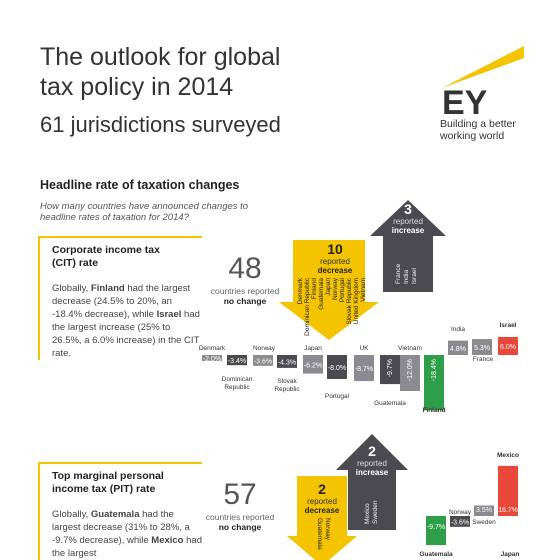  Describe the element at coordinates (240, 517) in the screenshot. I see `pit-no-change-line-1: countries reported` at that location.